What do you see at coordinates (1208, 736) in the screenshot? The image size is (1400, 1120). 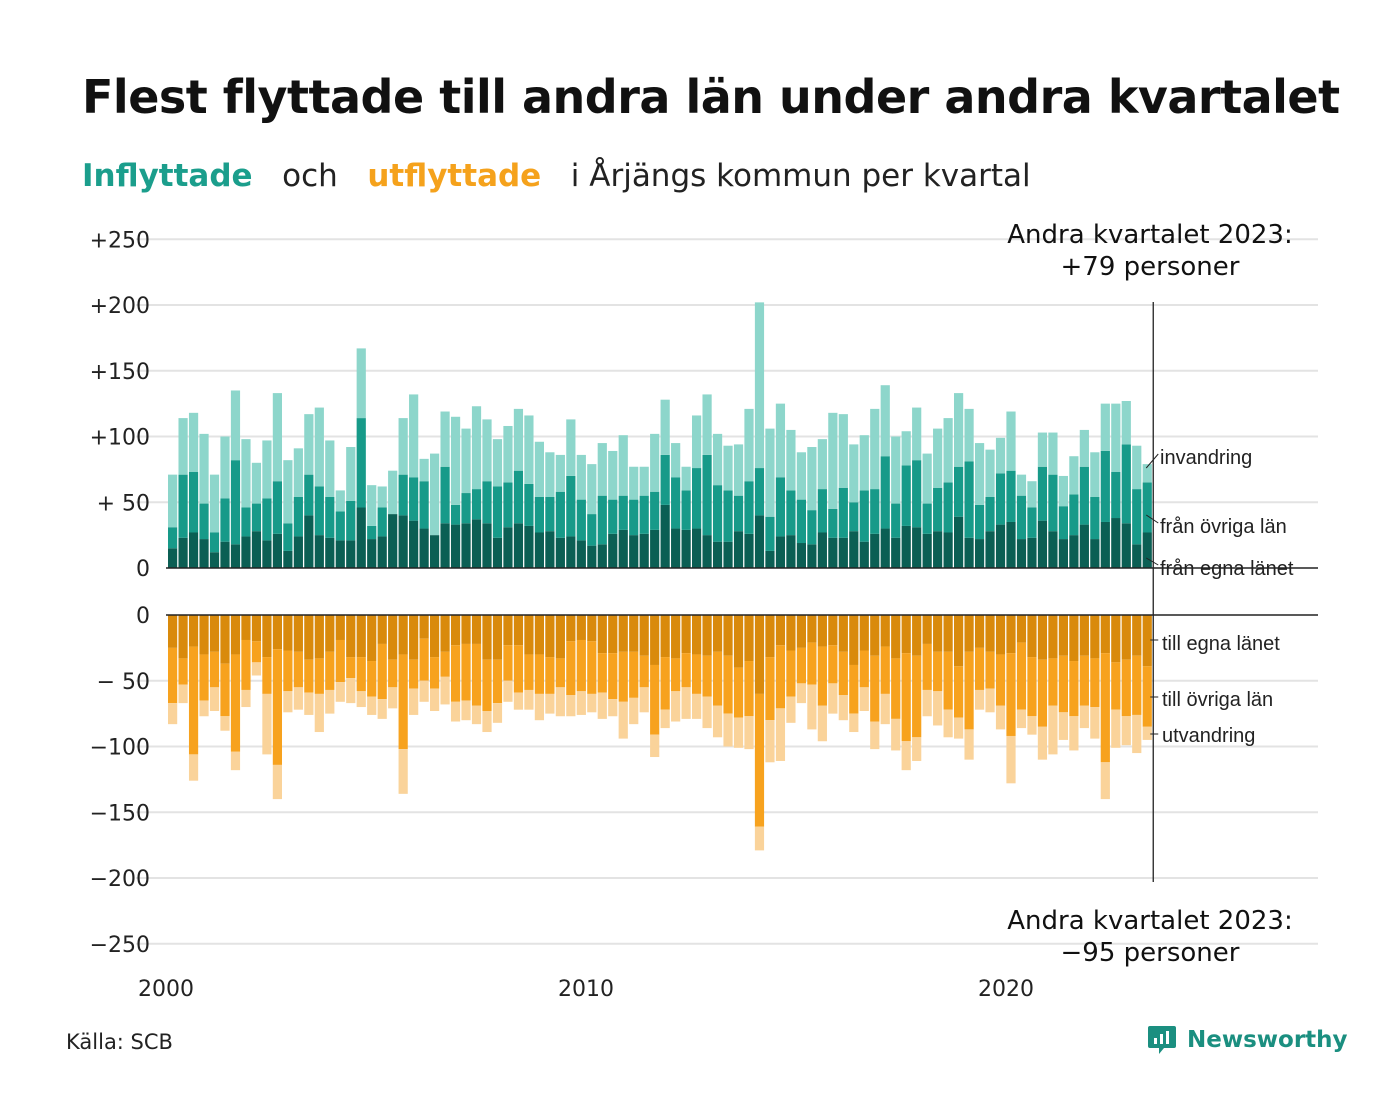 I see `series-label-out: utvandring` at bounding box center [1208, 736].